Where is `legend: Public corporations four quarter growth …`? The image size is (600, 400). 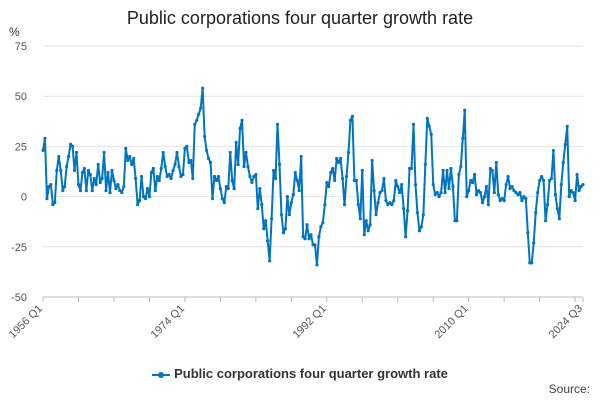
legend: Public corporations four quarter growth … is located at coordinates (300, 373).